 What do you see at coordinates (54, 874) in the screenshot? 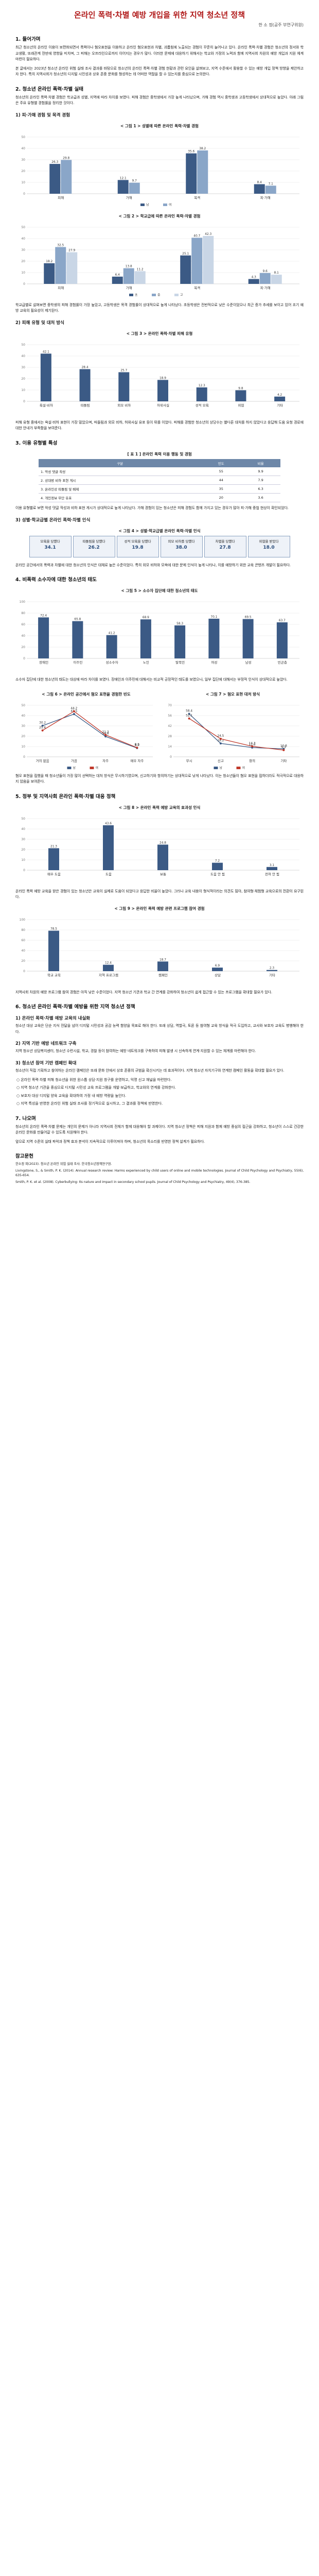
I see `x-tick-label: 매우 도움` at bounding box center [54, 874].